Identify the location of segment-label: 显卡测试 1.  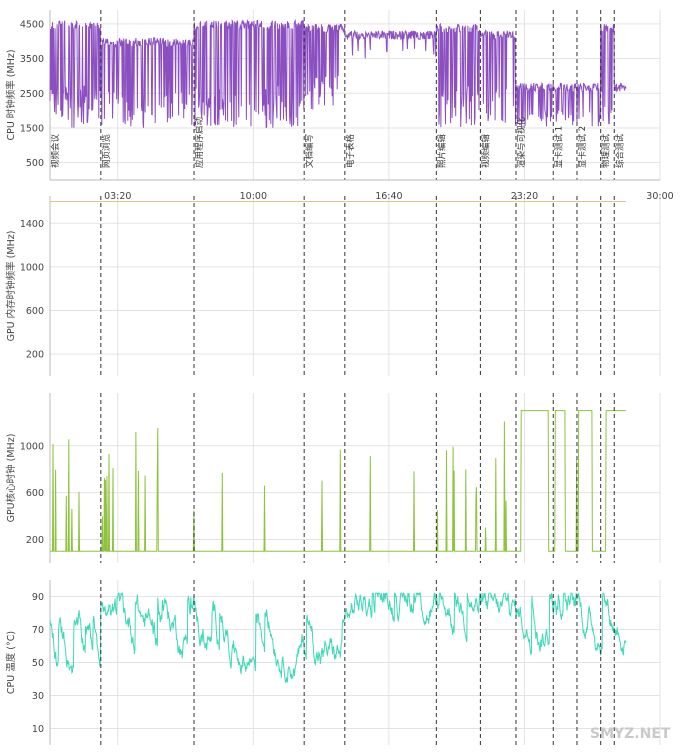
(558, 147).